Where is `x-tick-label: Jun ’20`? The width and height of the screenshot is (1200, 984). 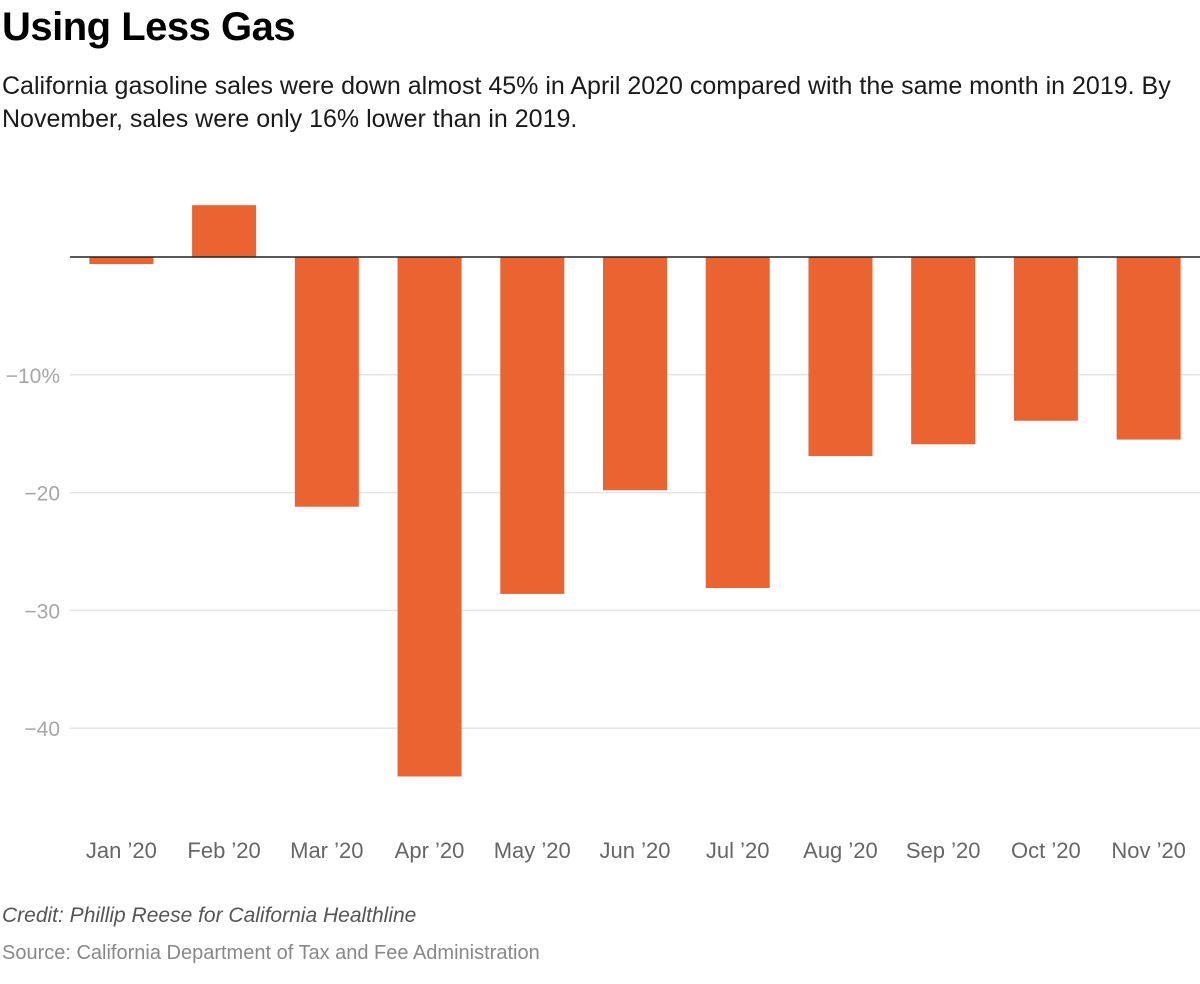
x-tick-label: Jun ’20 is located at coordinates (635, 850).